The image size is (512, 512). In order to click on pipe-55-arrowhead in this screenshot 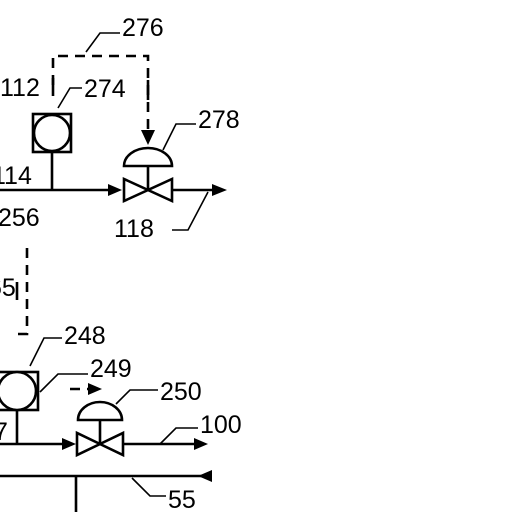, I will do `click(205, 476)`.